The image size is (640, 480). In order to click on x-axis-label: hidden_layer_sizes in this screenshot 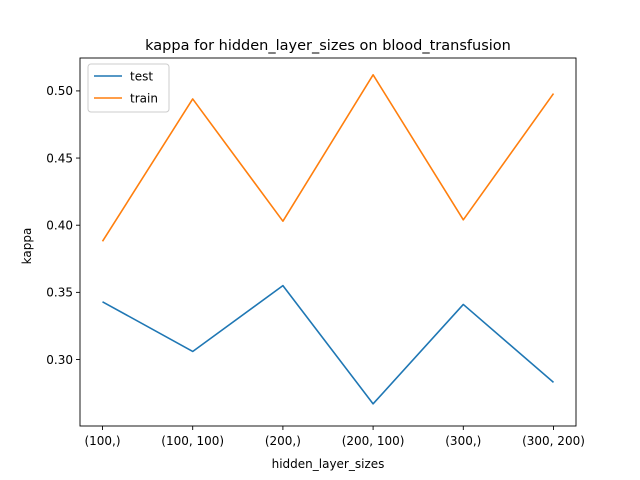, I will do `click(328, 464)`.